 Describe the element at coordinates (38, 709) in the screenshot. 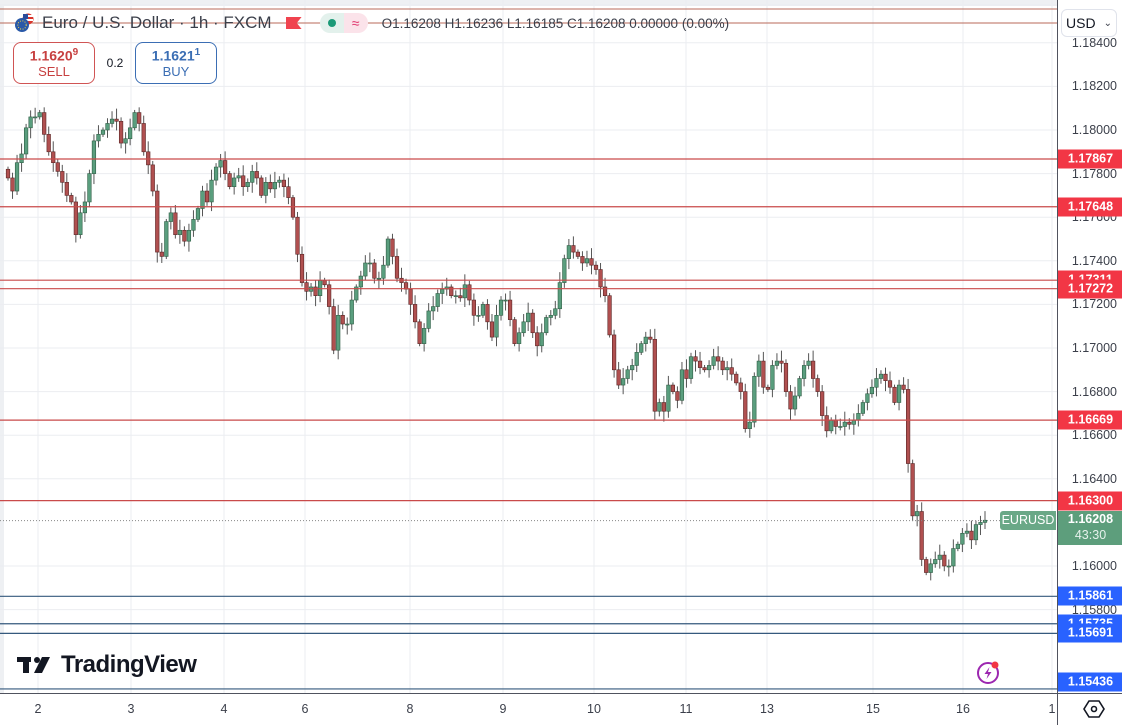

I see `time-tick: 2` at that location.